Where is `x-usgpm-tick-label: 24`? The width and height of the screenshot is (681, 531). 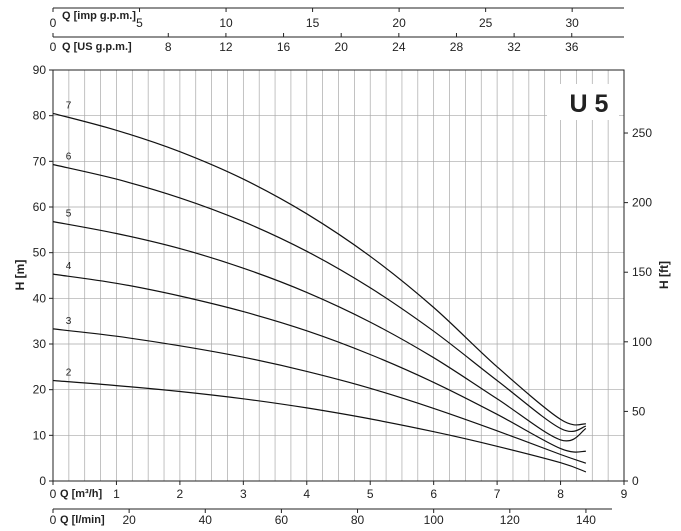 x-usgpm-tick-label: 24 is located at coordinates (399, 47).